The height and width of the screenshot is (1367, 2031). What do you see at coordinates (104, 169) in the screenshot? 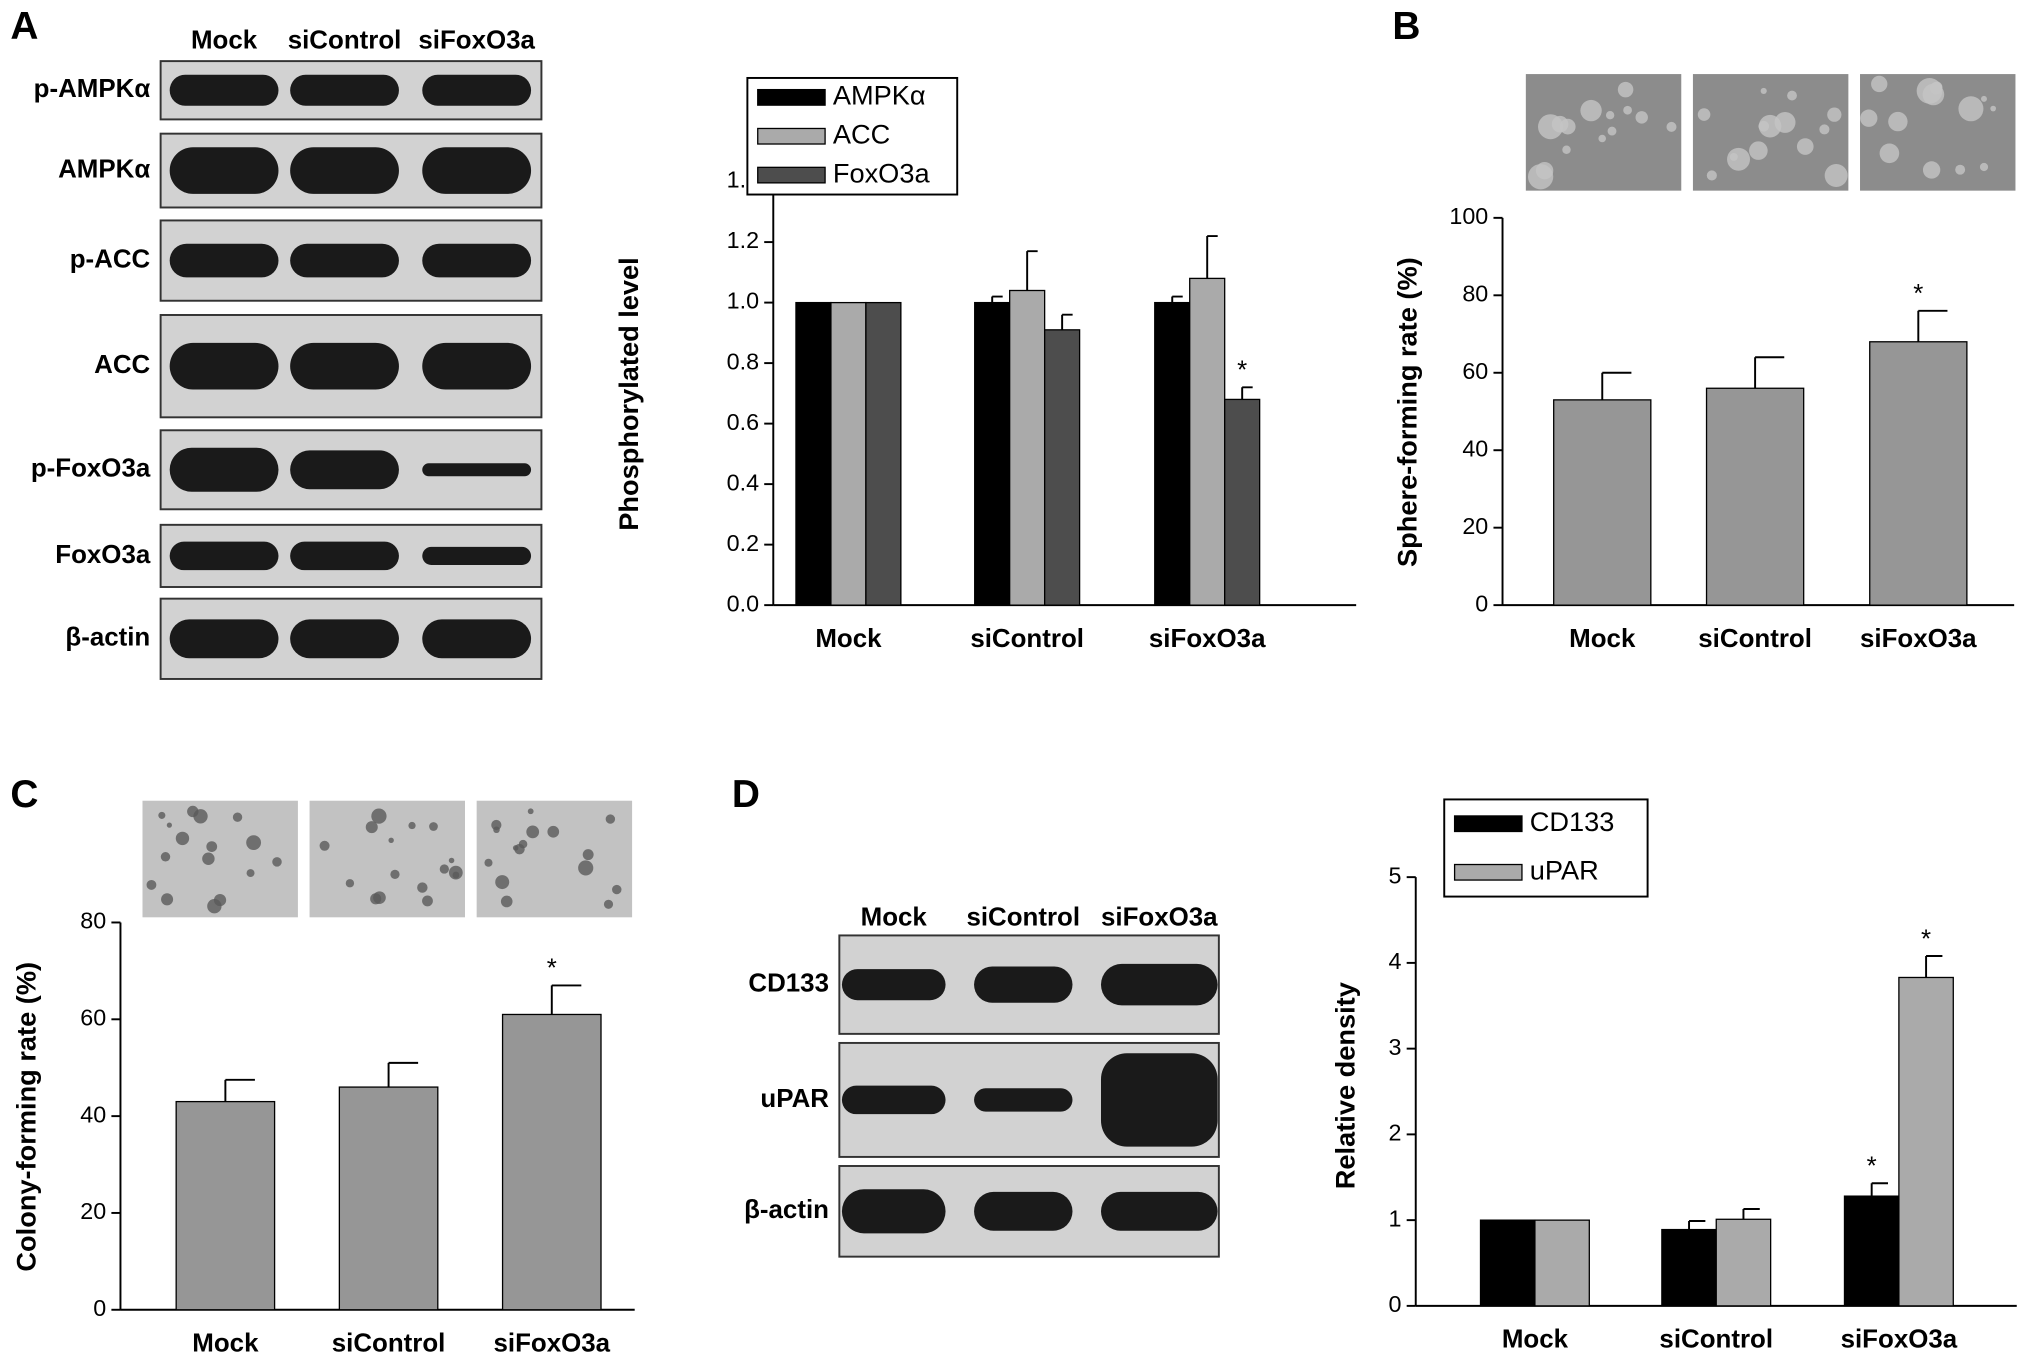
I see `row-label: AMPKα` at bounding box center [104, 169].